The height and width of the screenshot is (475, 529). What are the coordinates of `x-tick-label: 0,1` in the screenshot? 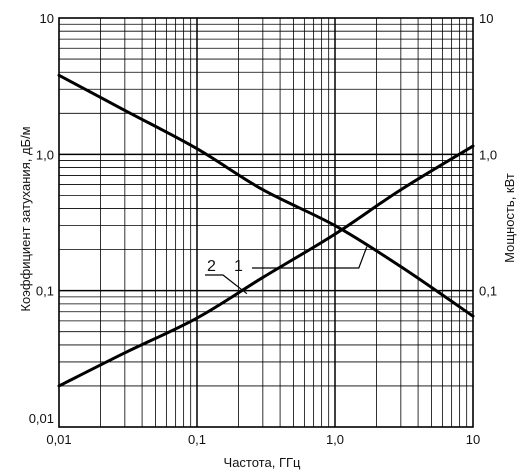 It's located at (197, 439).